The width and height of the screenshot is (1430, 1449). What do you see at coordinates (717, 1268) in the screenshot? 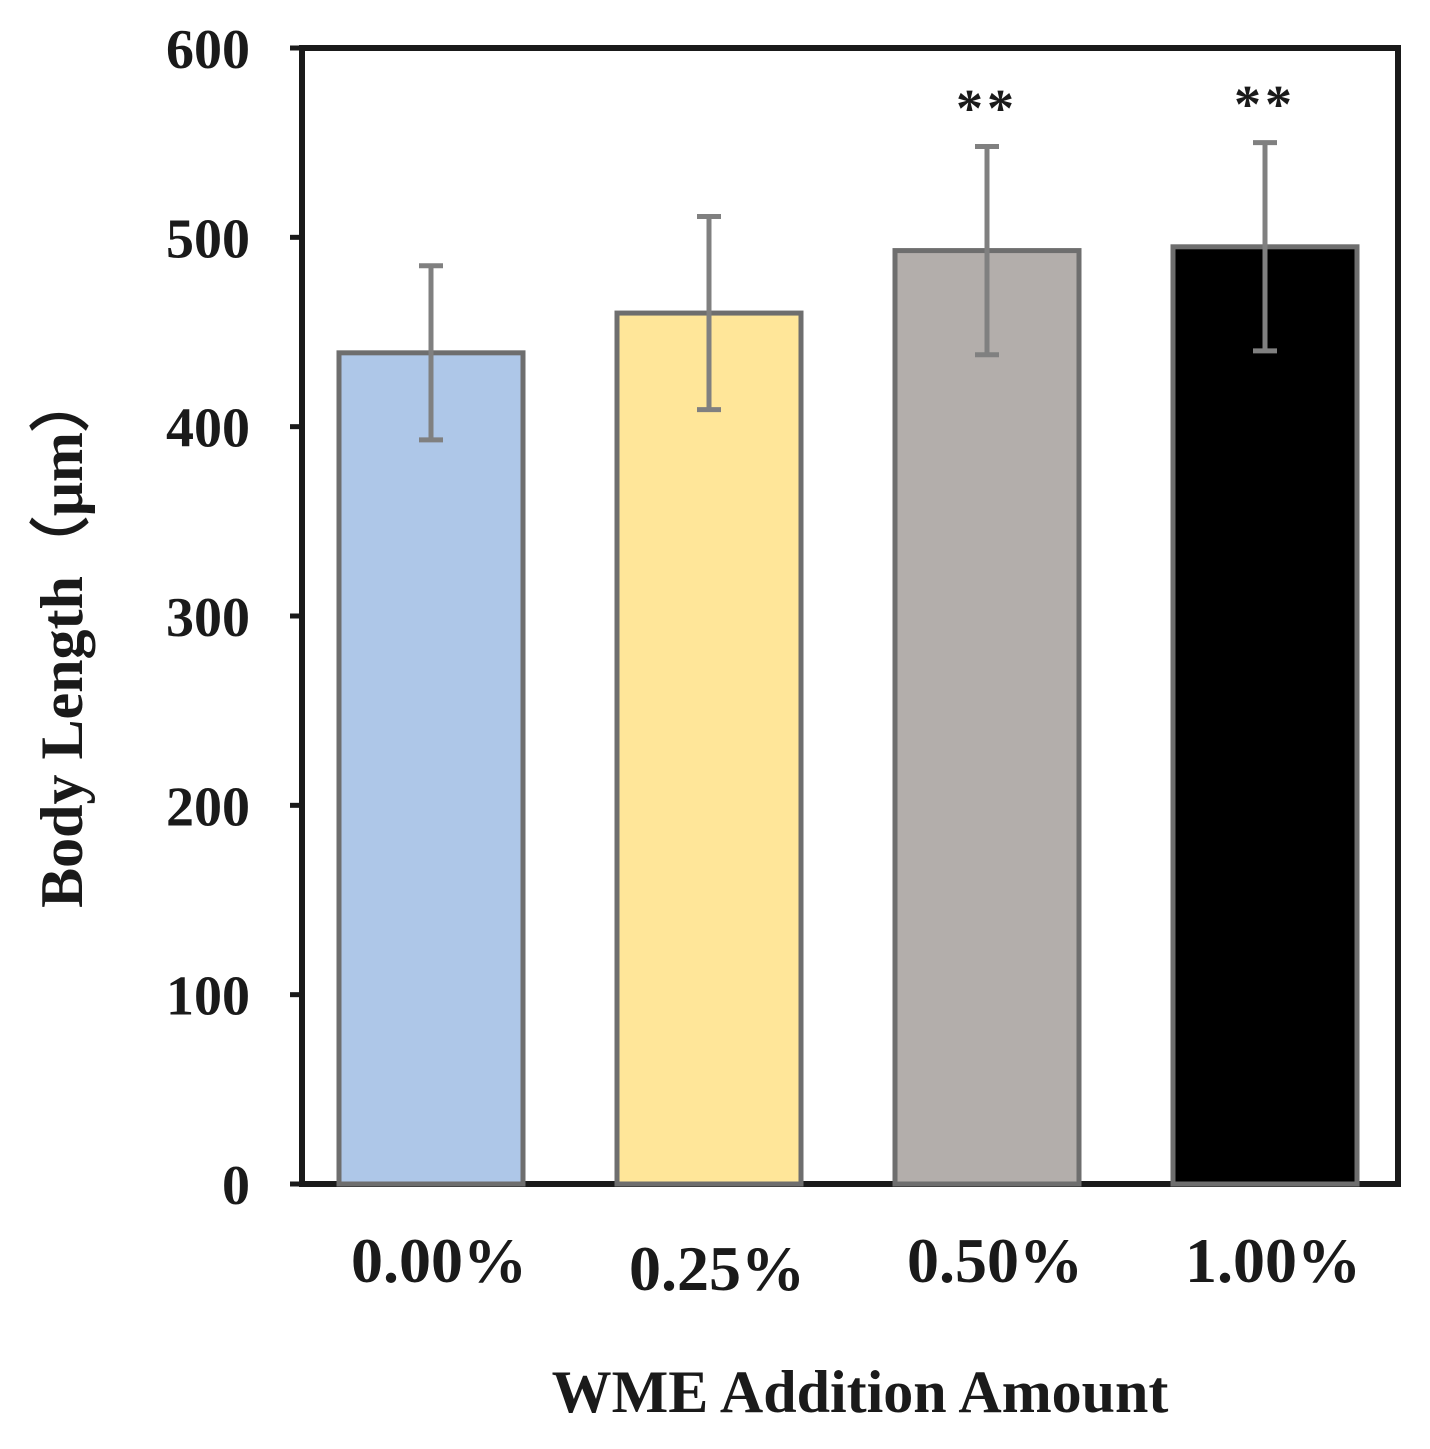
I see `x-category-label: 0.25%` at bounding box center [717, 1268].